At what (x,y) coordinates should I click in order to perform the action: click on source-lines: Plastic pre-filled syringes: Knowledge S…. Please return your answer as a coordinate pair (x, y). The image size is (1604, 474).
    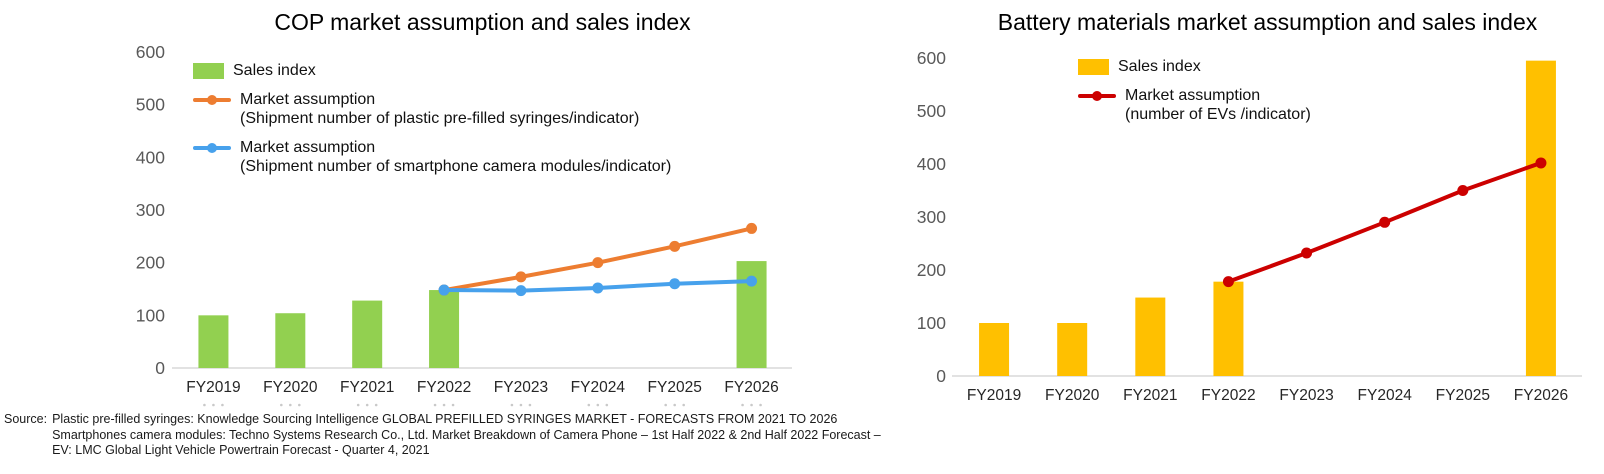
    Looking at the image, I should click on (466, 435).